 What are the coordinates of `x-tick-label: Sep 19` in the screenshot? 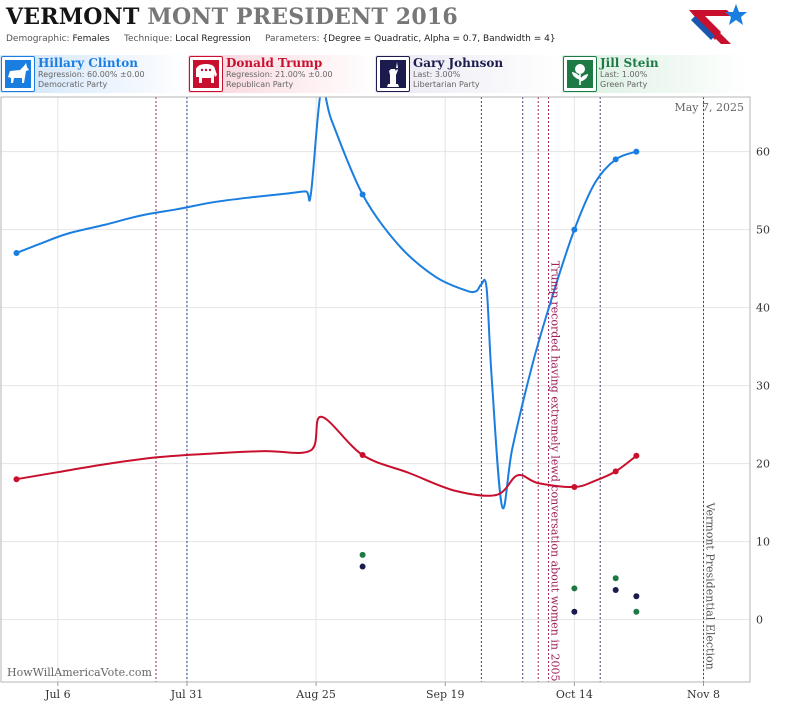 It's located at (445, 694).